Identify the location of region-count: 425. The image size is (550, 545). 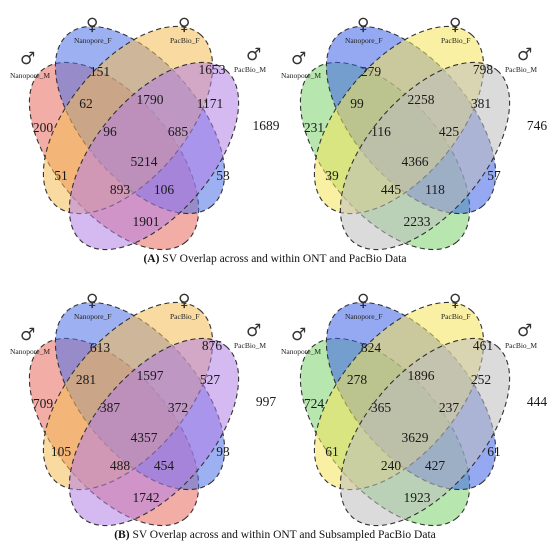
(449, 131).